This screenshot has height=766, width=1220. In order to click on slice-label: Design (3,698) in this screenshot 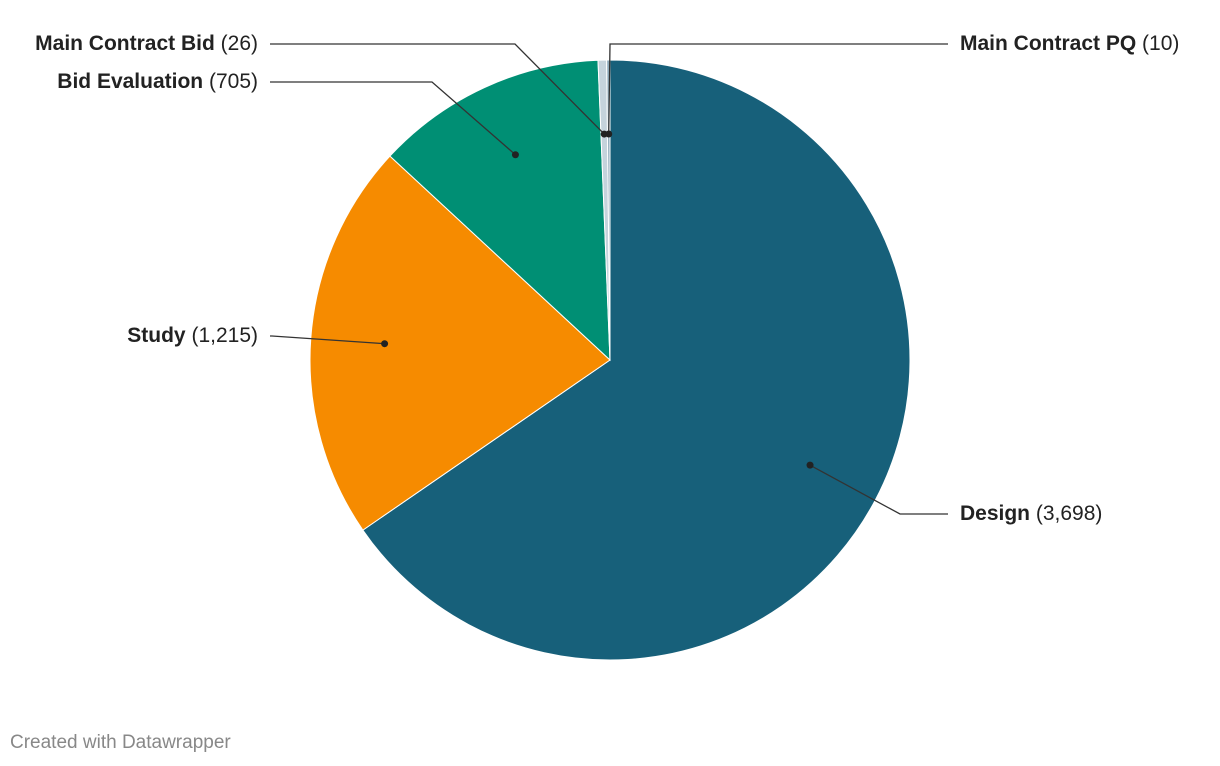, I will do `click(1031, 513)`.